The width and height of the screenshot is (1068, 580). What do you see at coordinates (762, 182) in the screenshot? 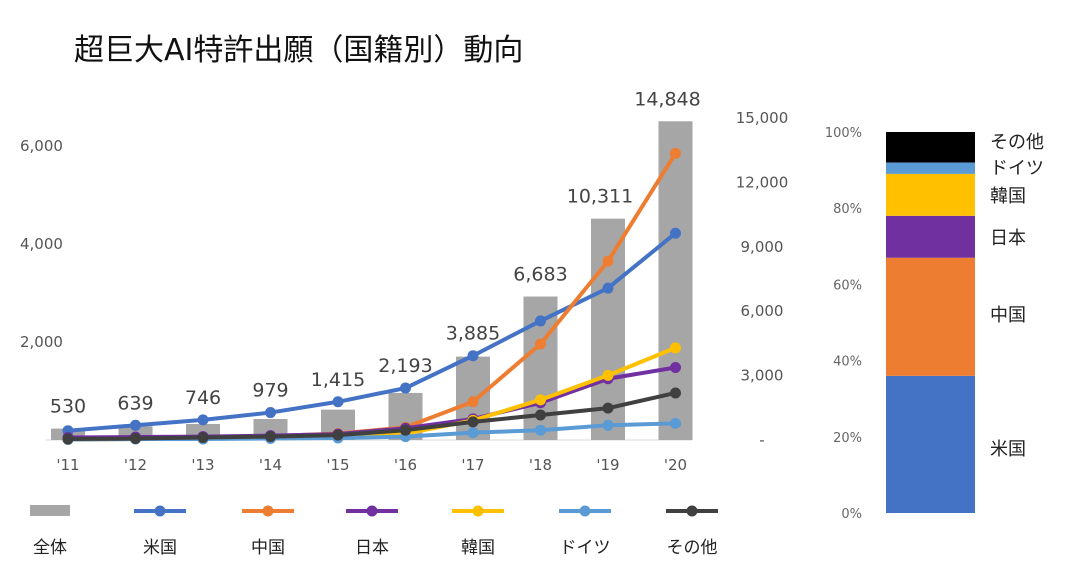
I see `right-axis-tick-label: 12,000` at bounding box center [762, 182].